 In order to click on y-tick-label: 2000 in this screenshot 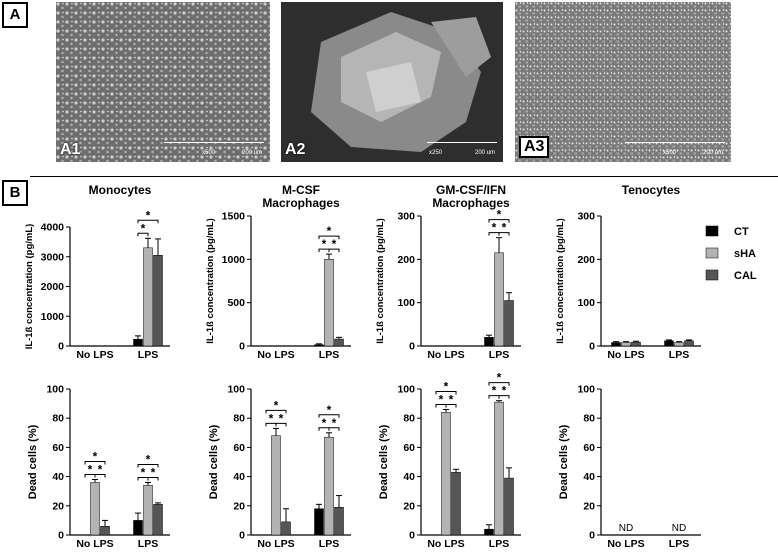, I will do `click(53, 287)`.